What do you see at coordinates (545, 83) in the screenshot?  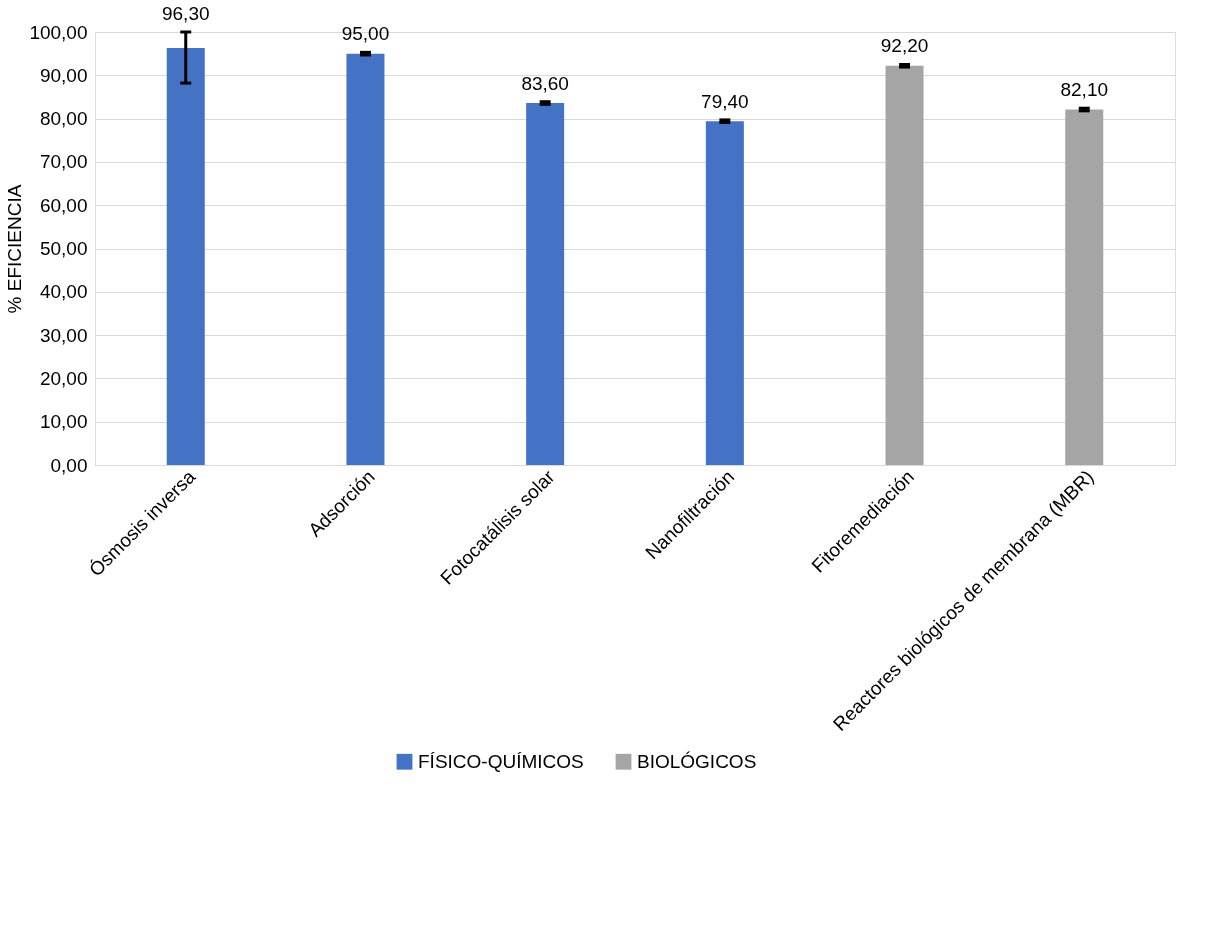 I see `data-label: 83,60` at bounding box center [545, 83].